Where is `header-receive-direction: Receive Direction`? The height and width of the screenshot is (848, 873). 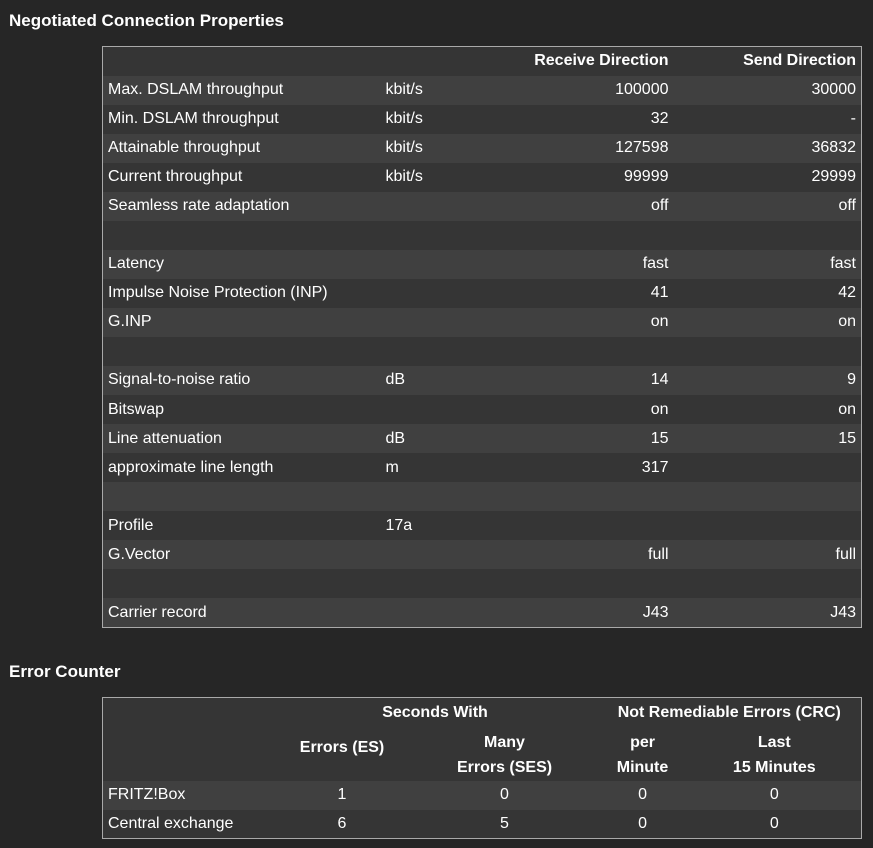 header-receive-direction: Receive Direction is located at coordinates (601, 61).